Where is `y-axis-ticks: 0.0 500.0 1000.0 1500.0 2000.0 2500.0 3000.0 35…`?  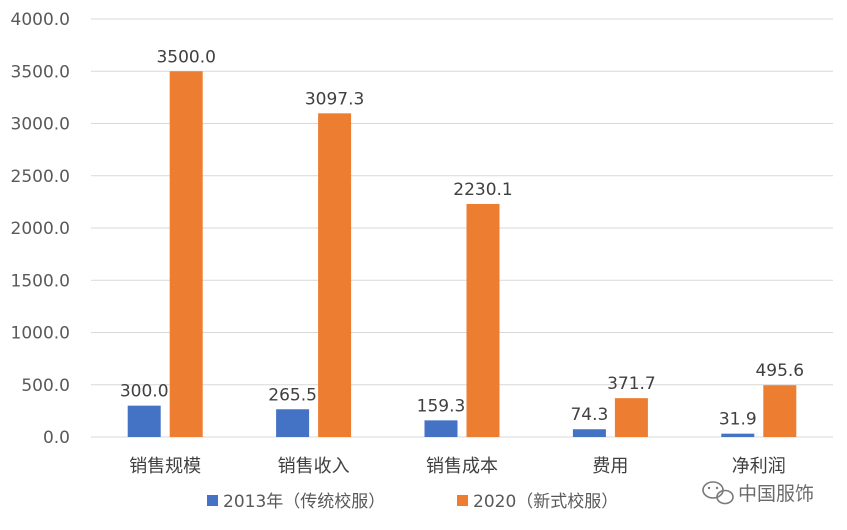
y-axis-ticks: 0.0 500.0 1000.0 1500.0 2000.0 2500.0 3000.0 35… is located at coordinates (40, 229).